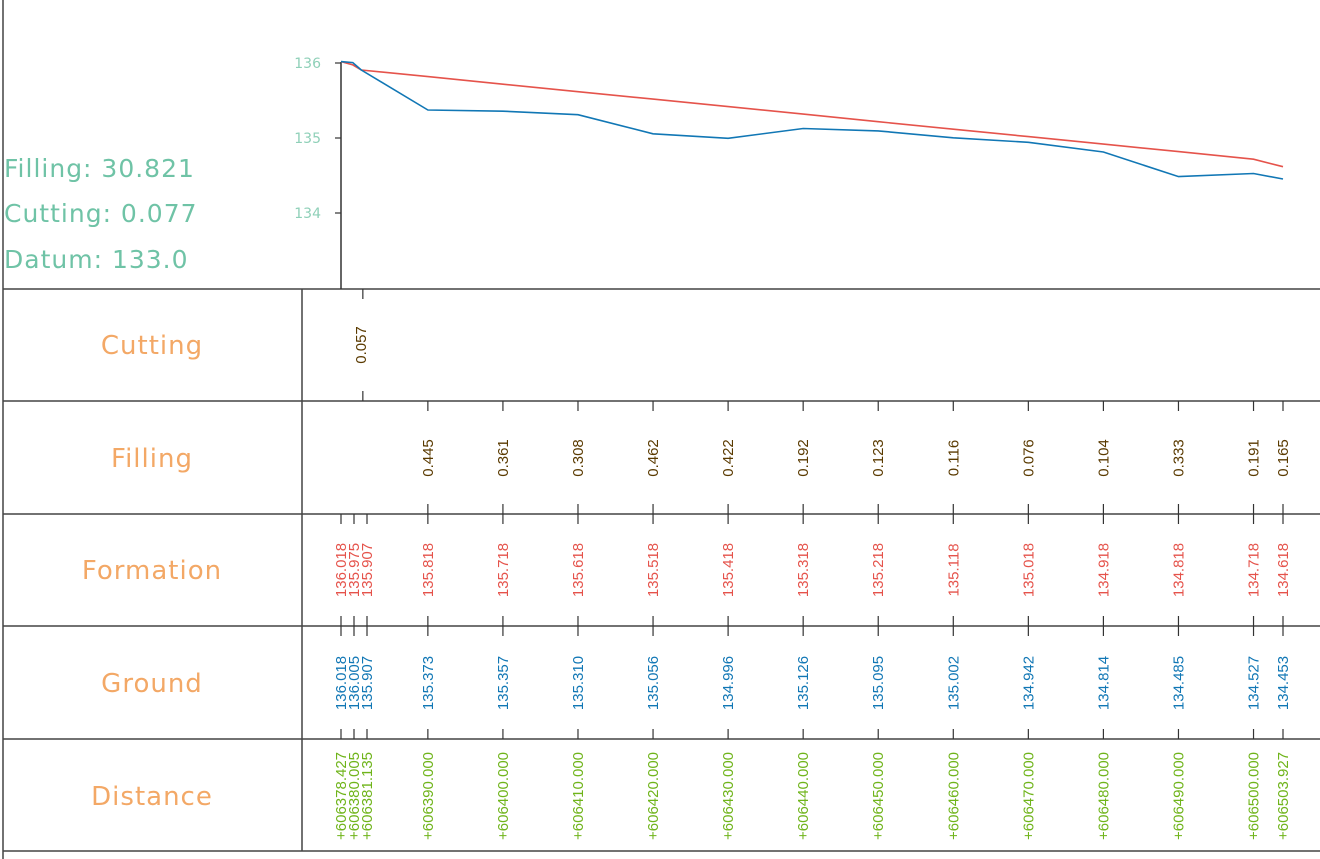  Describe the element at coordinates (728, 683) in the screenshot. I see `ground-value: 134.996` at that location.